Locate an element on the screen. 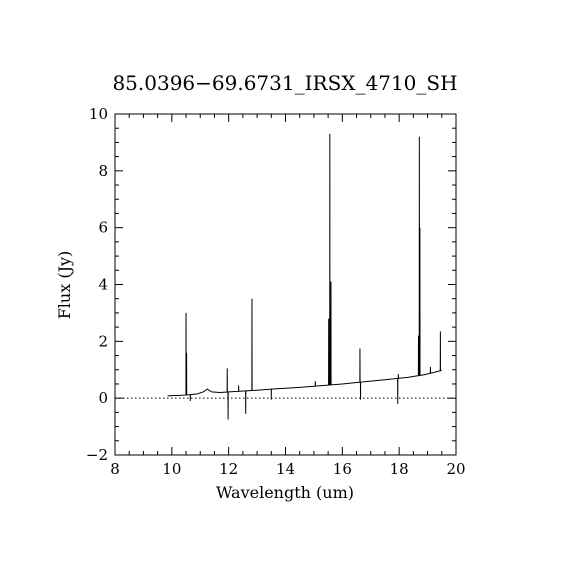  y-tick-label: −2 is located at coordinates (97, 455).